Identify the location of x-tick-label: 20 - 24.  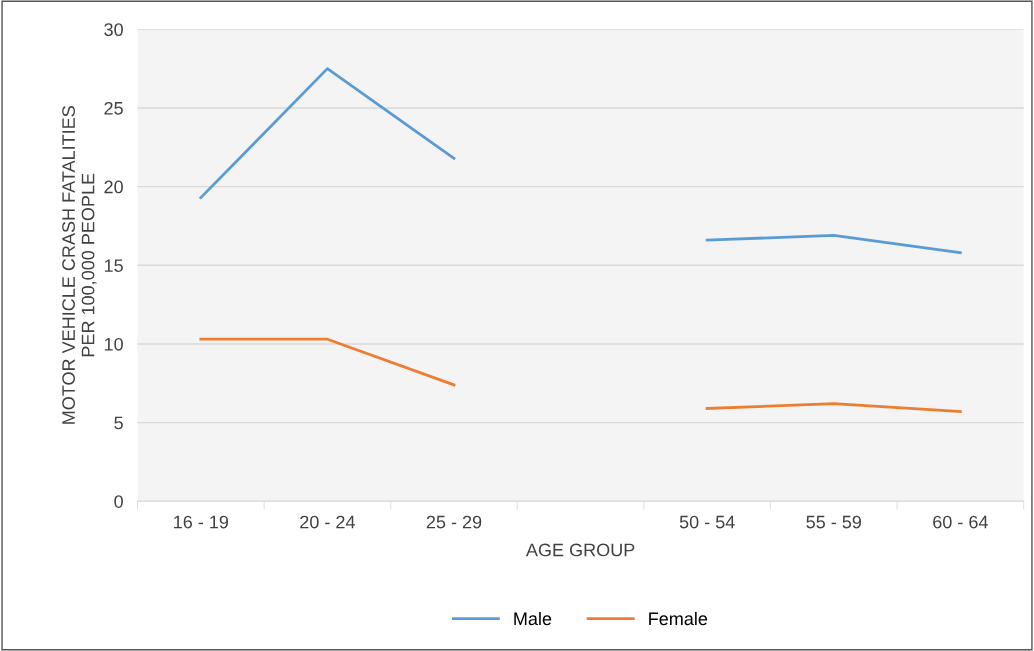
(327, 522).